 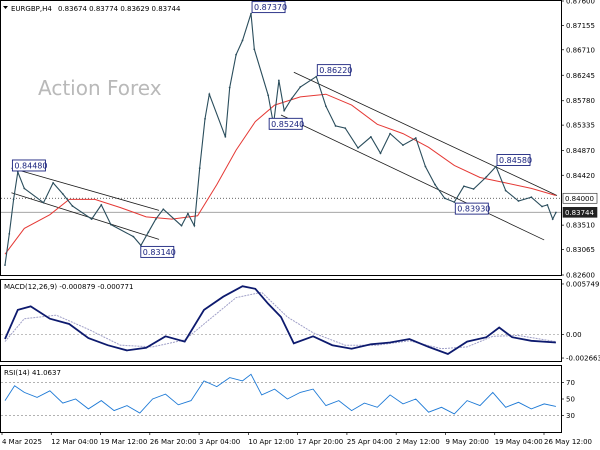 What do you see at coordinates (418, 442) in the screenshot?
I see `x-tick-label: 2 May 12:00` at bounding box center [418, 442].